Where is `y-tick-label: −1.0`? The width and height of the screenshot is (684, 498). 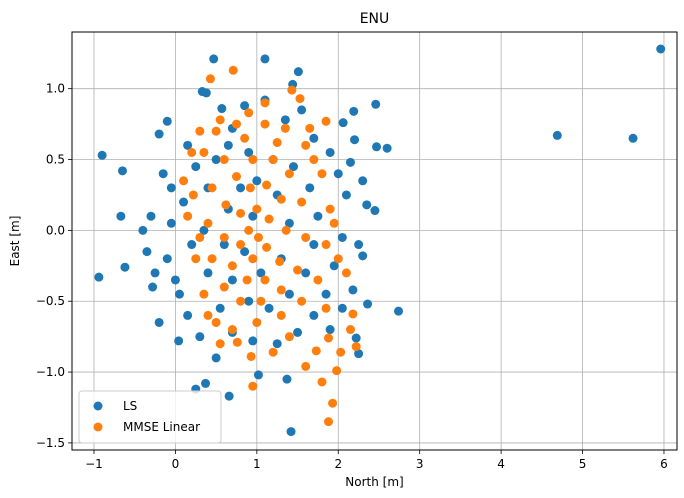
y-tick-label: −1.0 is located at coordinates (50, 372).